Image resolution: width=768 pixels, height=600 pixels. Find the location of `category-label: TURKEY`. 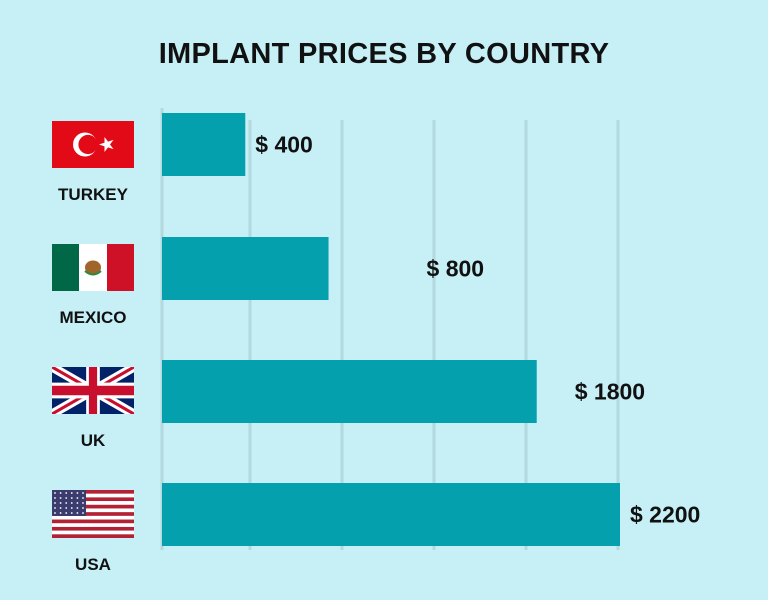

category-label: TURKEY is located at coordinates (93, 194).